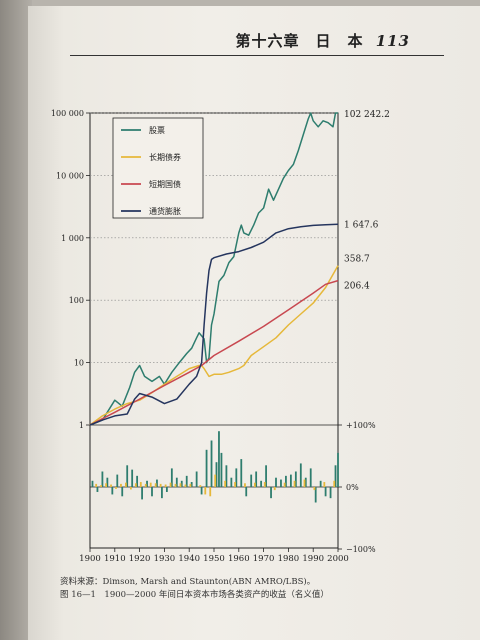 This screenshot has height=640, width=480. Describe the element at coordinates (157, 130) in the screenshot. I see `legend-label: 股票` at that location.